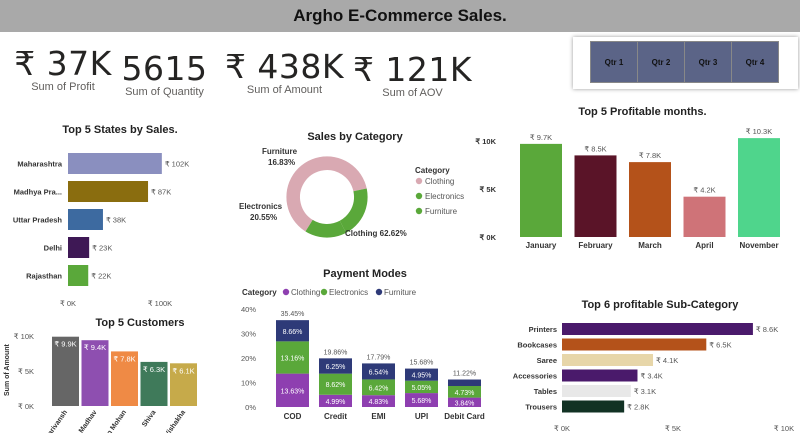 The height and width of the screenshot is (433, 800). I want to click on customer-label: Harivansh, so click(56, 421).